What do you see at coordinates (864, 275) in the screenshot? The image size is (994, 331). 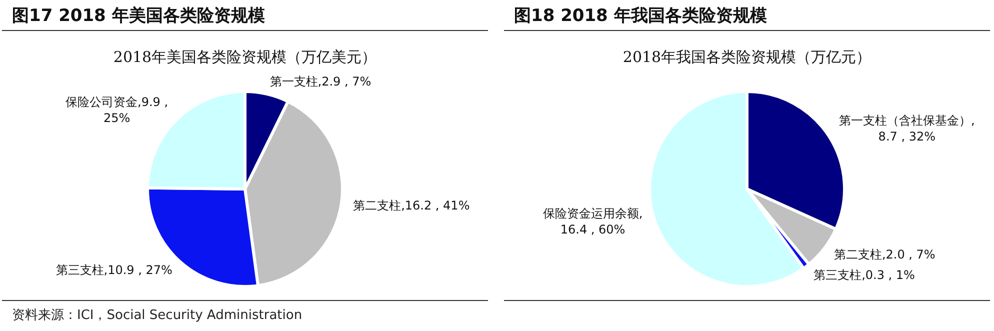 I see `slice-label: 第三支柱,0.3 , 1%` at bounding box center [864, 275].